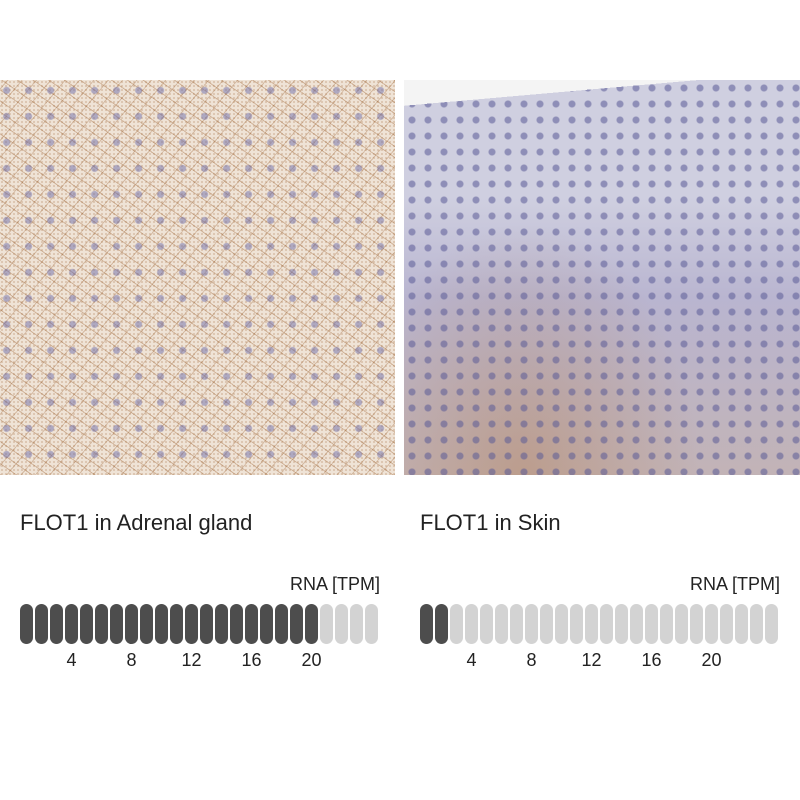  Describe the element at coordinates (199, 624) in the screenshot. I see `rna-bar-adrenal` at that location.